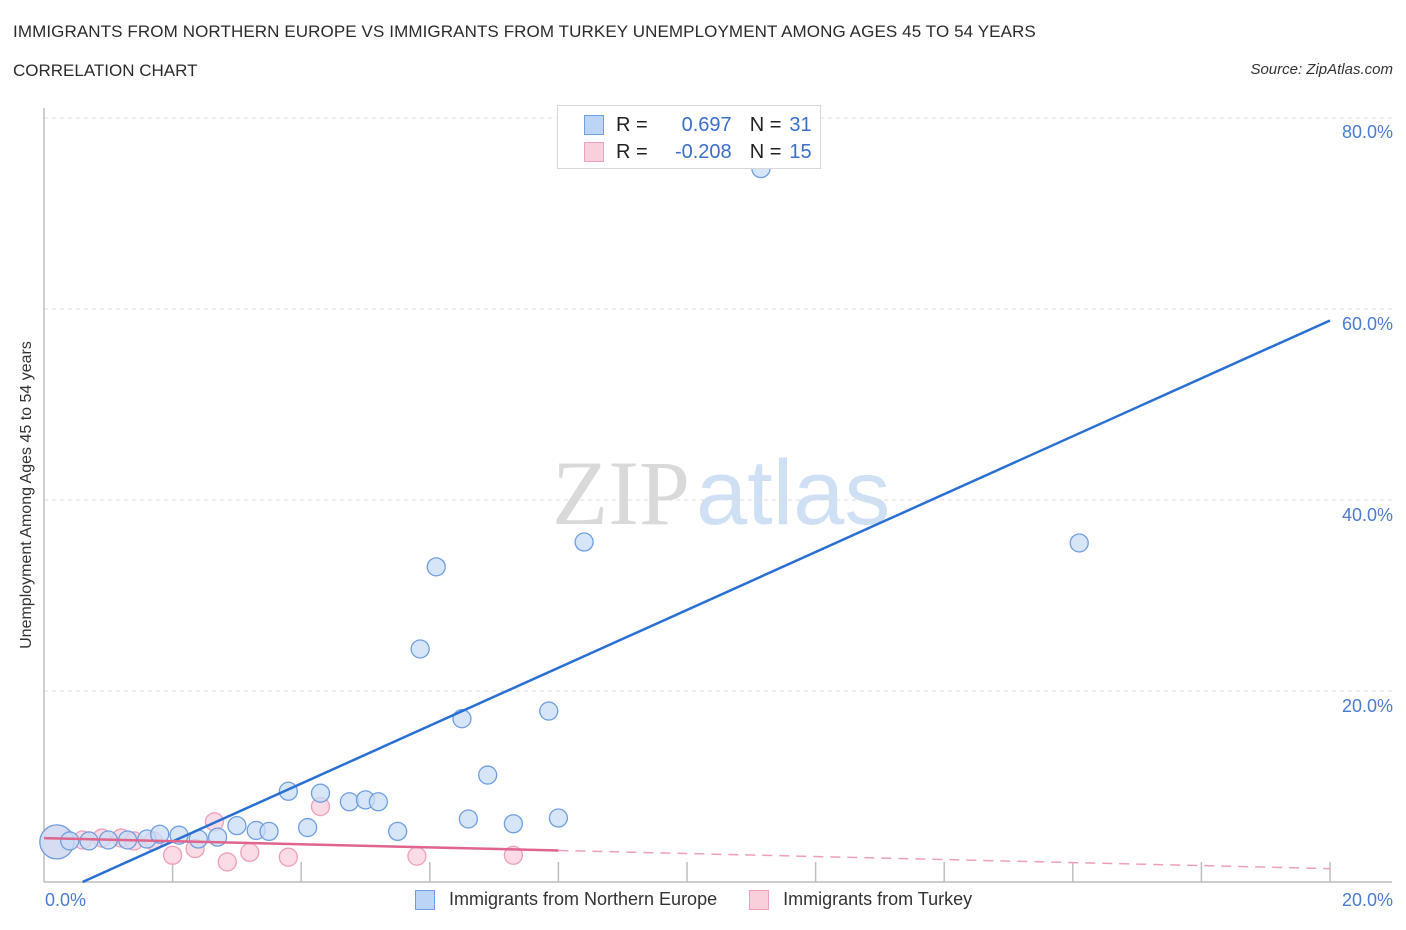 This screenshot has width=1406, height=930. What do you see at coordinates (1321, 69) in the screenshot?
I see `source-label: Source: ZipAtlas.com` at bounding box center [1321, 69].